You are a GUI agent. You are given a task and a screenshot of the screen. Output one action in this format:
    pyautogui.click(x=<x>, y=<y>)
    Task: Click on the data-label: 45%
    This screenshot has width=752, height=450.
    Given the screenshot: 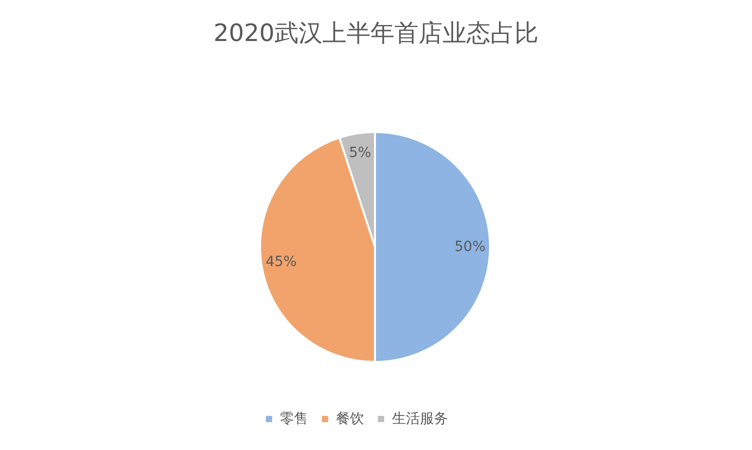 What is the action you would take?
    pyautogui.click(x=281, y=262)
    